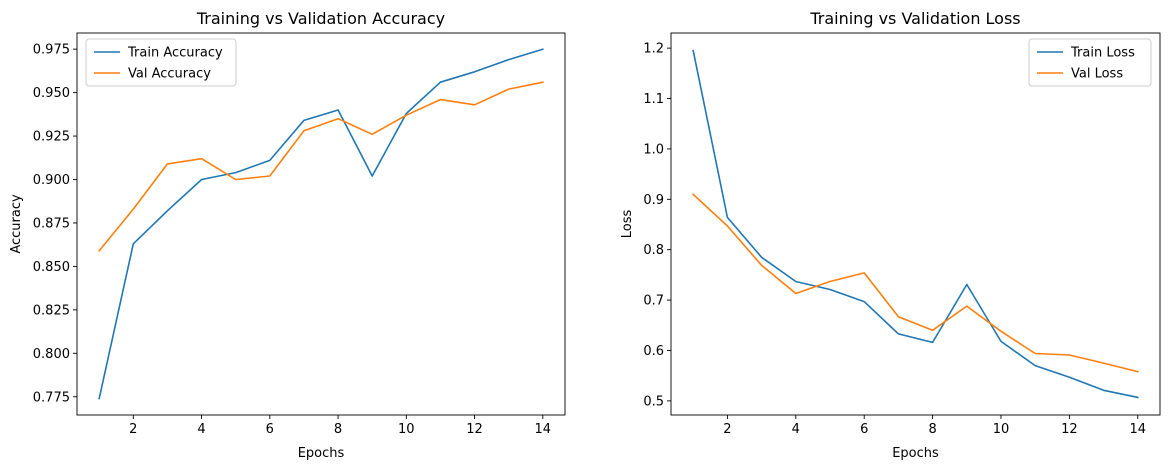 Image resolution: width=1173 pixels, height=470 pixels. I want to click on y-tick-label: 1.2, so click(653, 49).